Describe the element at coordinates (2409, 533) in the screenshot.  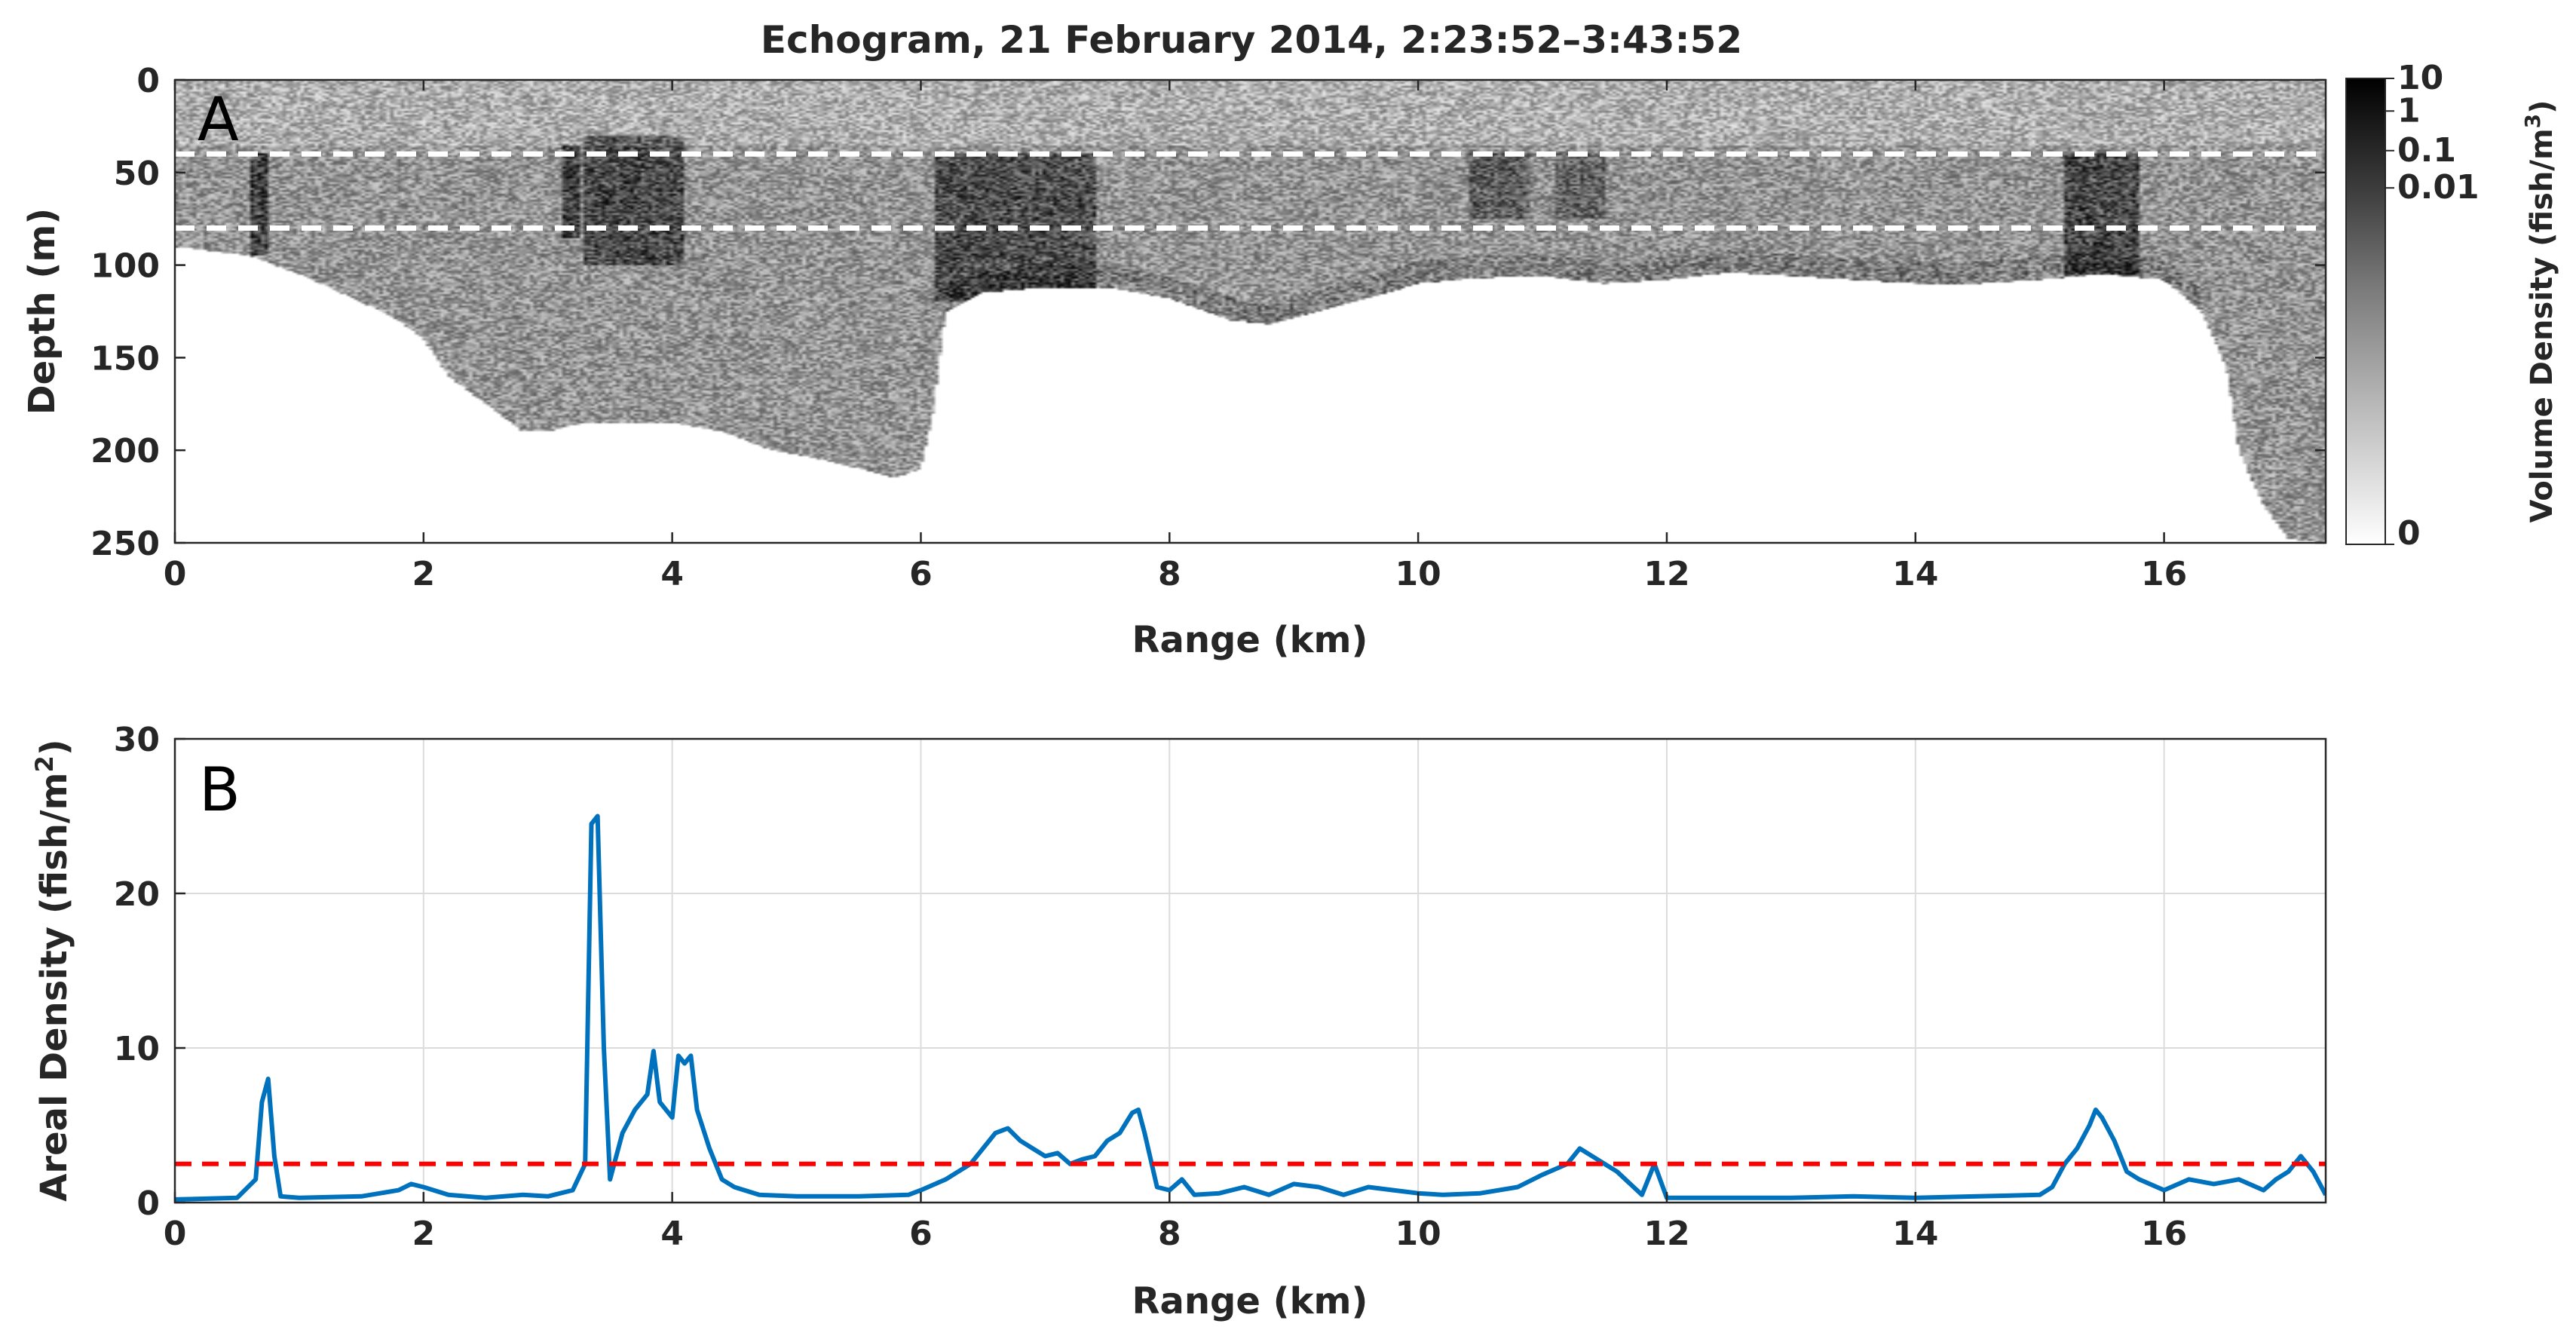
I see `colorbar-tick-label: 0` at that location.